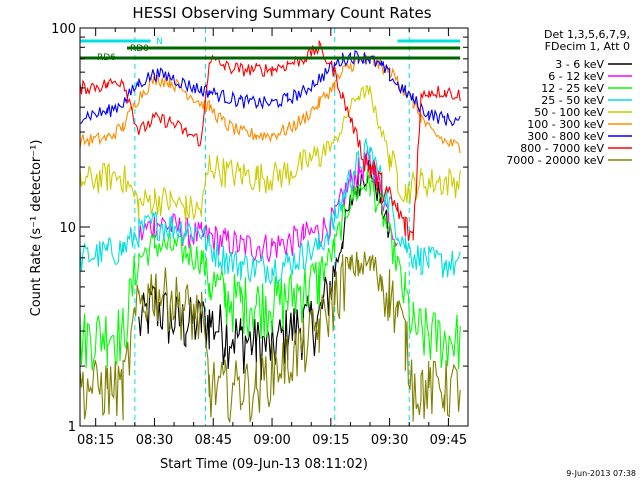  Describe the element at coordinates (572, 88) in the screenshot. I see `legend-label-2: 12 - 25 keV` at that location.